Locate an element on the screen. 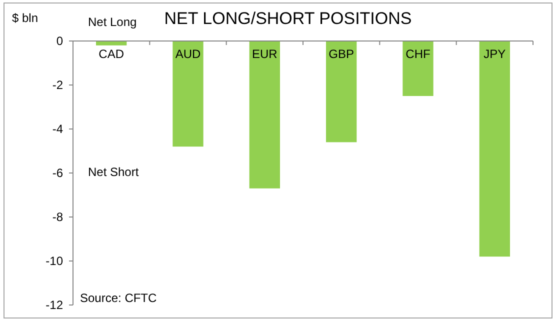 The height and width of the screenshot is (322, 556). y-tick-label: -6 is located at coordinates (58, 173).